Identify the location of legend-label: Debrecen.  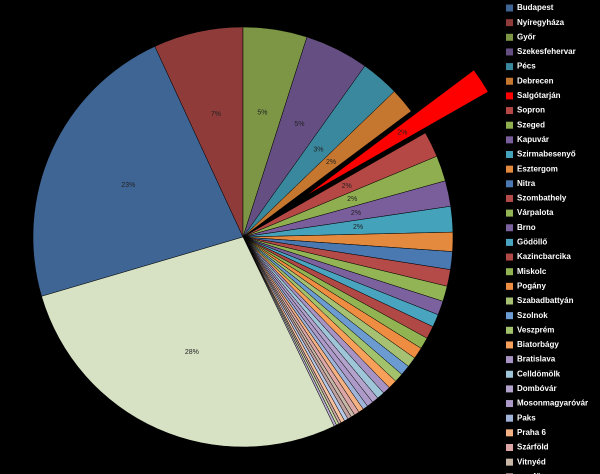
(535, 80).